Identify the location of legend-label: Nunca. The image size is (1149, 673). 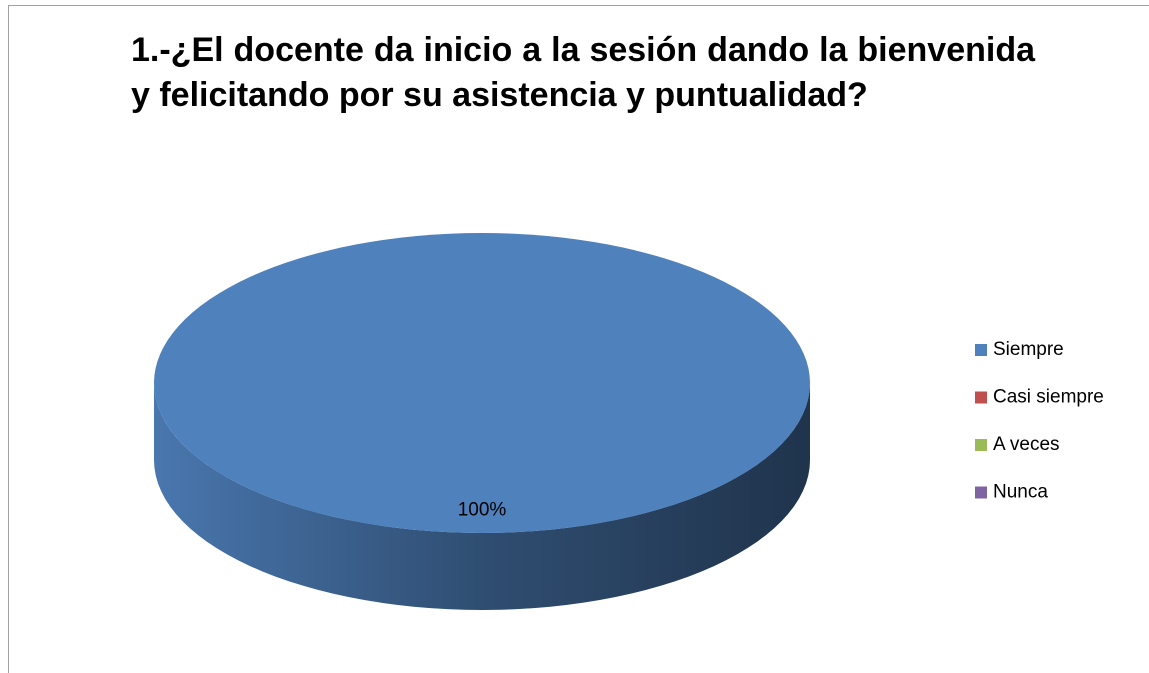
(1020, 492).